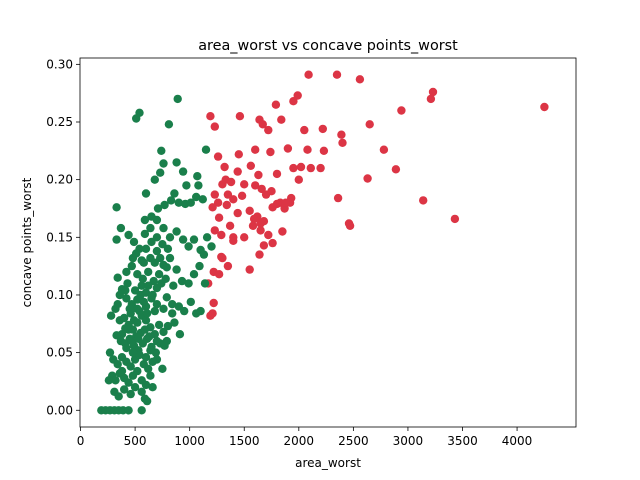 The height and width of the screenshot is (480, 640). What do you see at coordinates (59, 353) in the screenshot?
I see `y-tick-label-1: 0.05` at bounding box center [59, 353].